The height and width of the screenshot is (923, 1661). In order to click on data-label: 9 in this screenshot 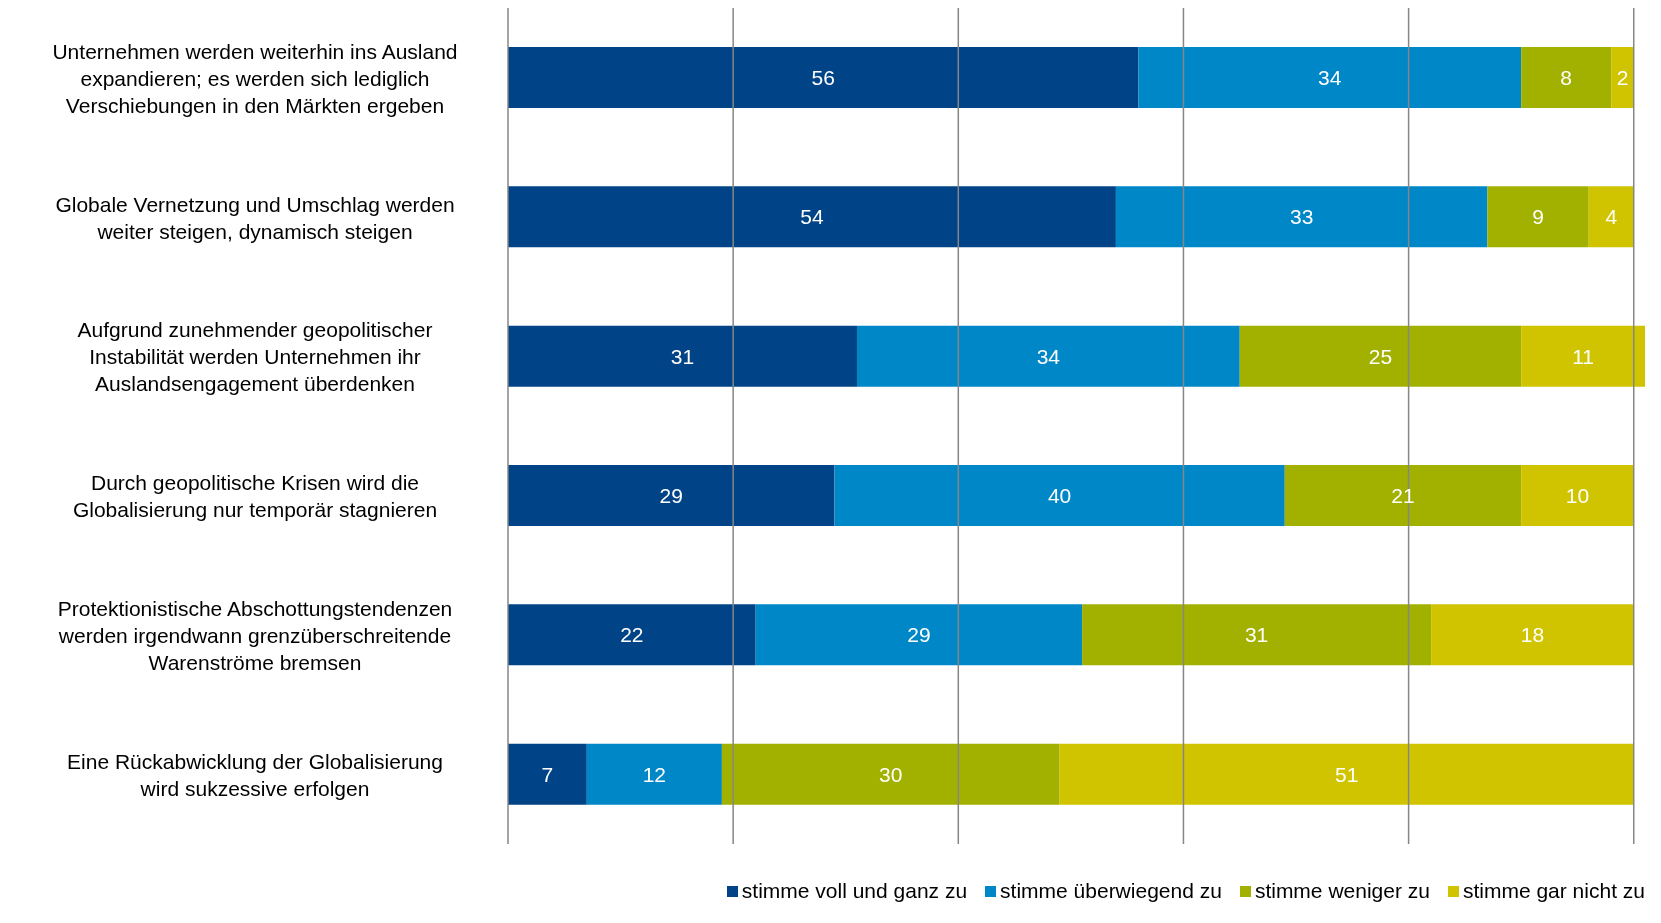, I will do `click(1538, 217)`.